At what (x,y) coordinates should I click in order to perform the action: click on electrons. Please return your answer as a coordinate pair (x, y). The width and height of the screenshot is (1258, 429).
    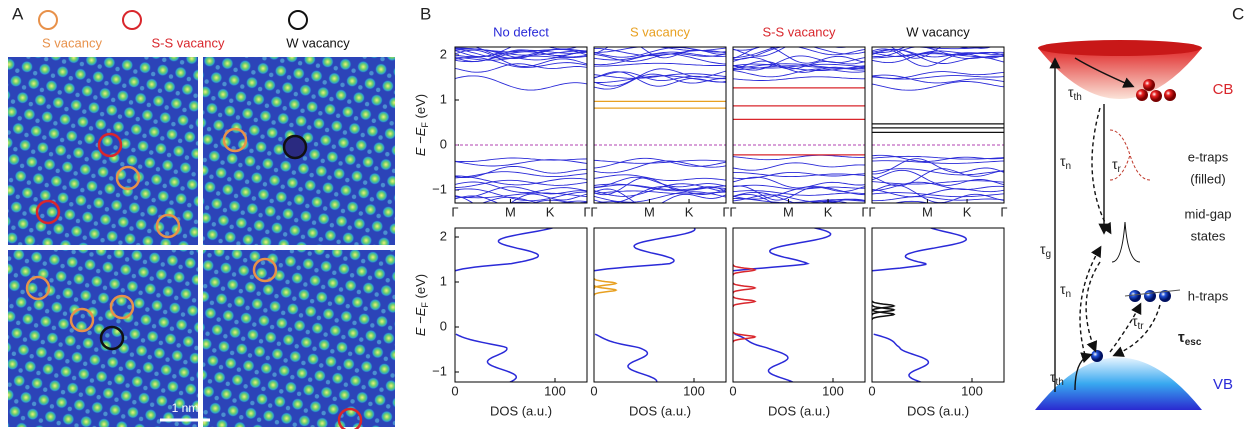
    Looking at the image, I should click on (1156, 90).